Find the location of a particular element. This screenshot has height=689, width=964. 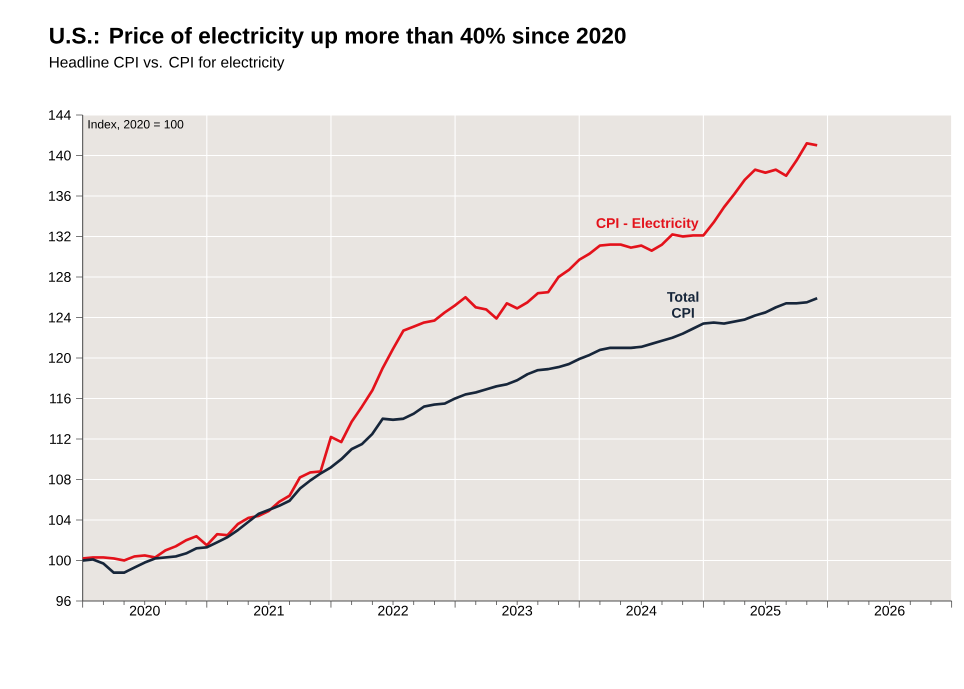

y-tick-label: 132 is located at coordinates (60, 237).